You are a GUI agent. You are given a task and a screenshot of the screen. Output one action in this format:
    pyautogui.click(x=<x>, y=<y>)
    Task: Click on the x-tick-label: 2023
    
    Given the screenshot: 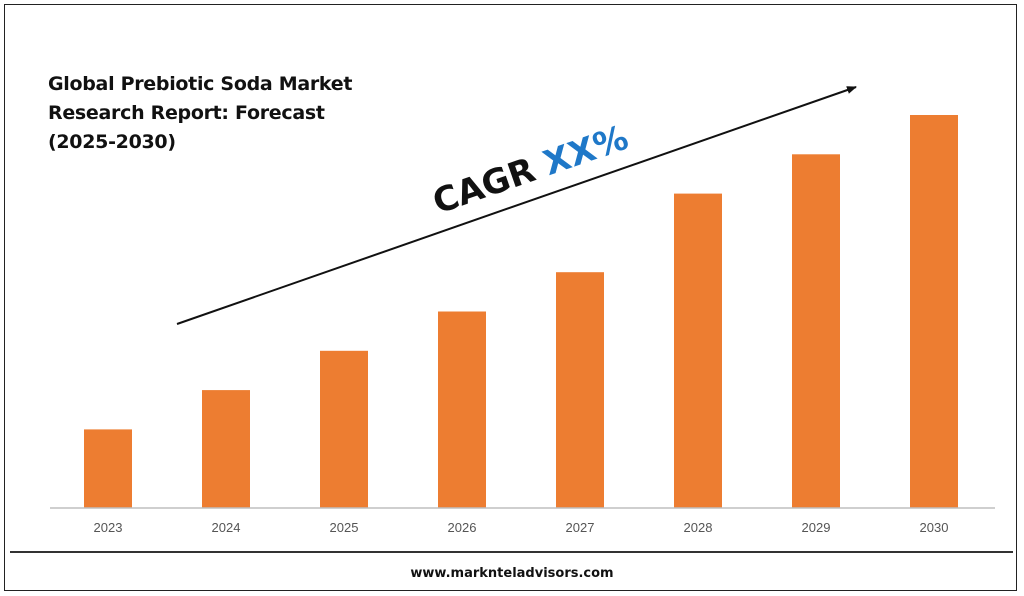 What is the action you would take?
    pyautogui.click(x=108, y=527)
    